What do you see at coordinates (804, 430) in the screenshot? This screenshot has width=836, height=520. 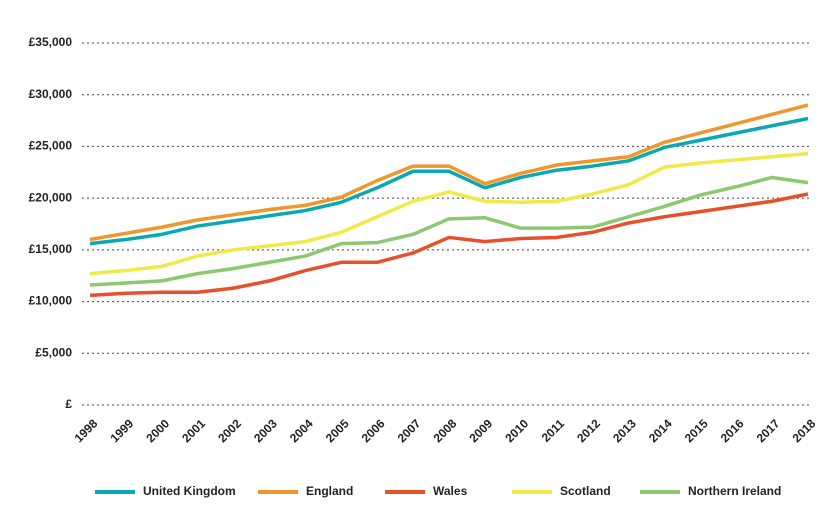 I see `x-tick-label: 2018` at bounding box center [804, 430].